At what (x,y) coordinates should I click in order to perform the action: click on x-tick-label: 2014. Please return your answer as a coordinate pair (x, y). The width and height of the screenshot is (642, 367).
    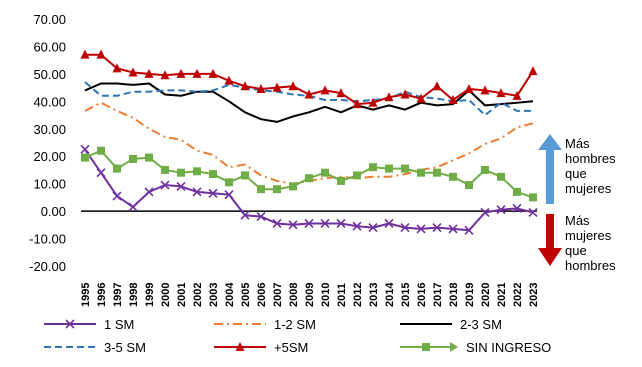
    Looking at the image, I should click on (390, 294).